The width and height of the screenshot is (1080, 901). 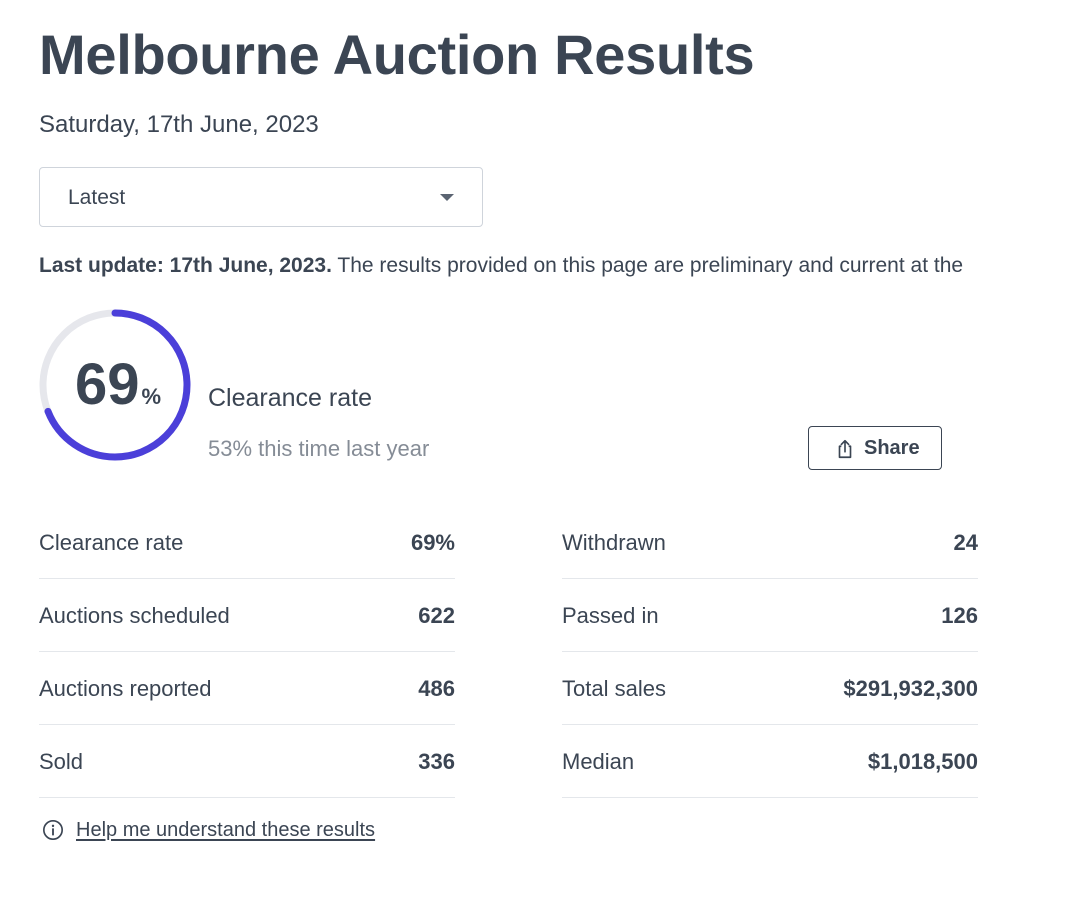 I want to click on gauge-label: Clearance rate, so click(x=290, y=398).